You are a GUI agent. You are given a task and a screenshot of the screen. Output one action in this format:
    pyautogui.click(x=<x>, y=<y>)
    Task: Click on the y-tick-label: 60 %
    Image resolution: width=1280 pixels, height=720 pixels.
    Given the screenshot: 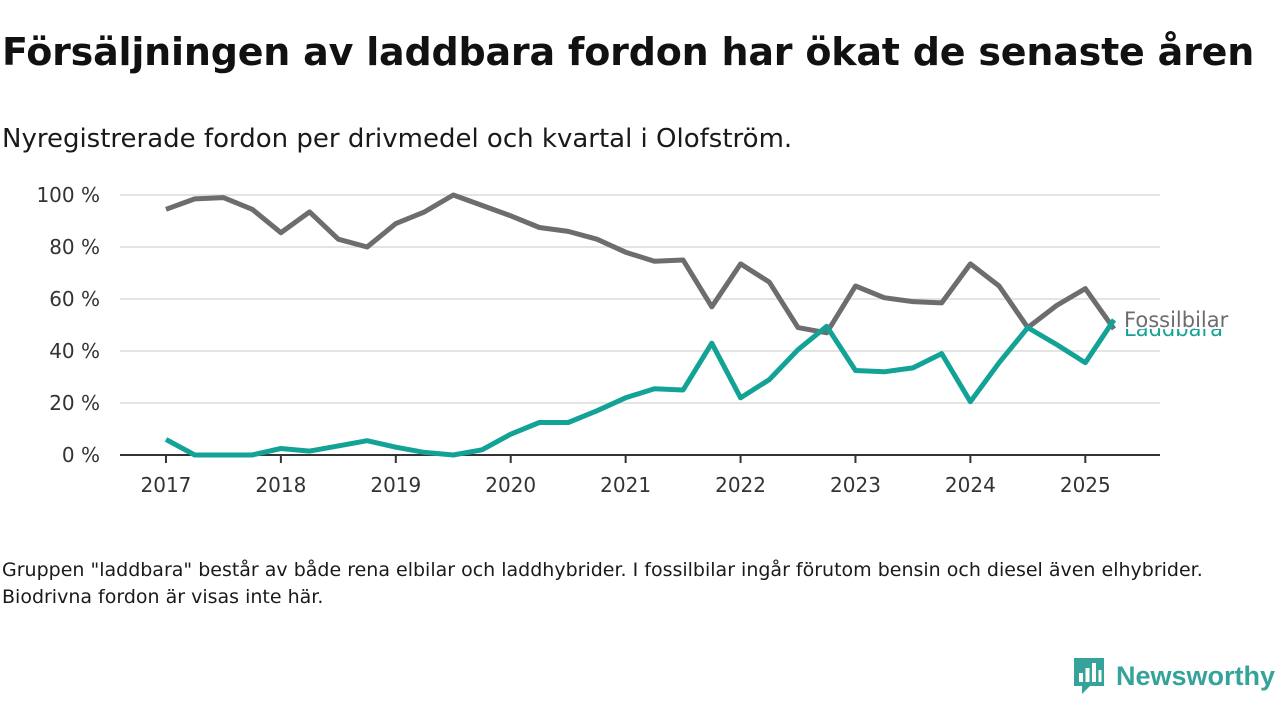 What is the action you would take?
    pyautogui.click(x=74, y=299)
    